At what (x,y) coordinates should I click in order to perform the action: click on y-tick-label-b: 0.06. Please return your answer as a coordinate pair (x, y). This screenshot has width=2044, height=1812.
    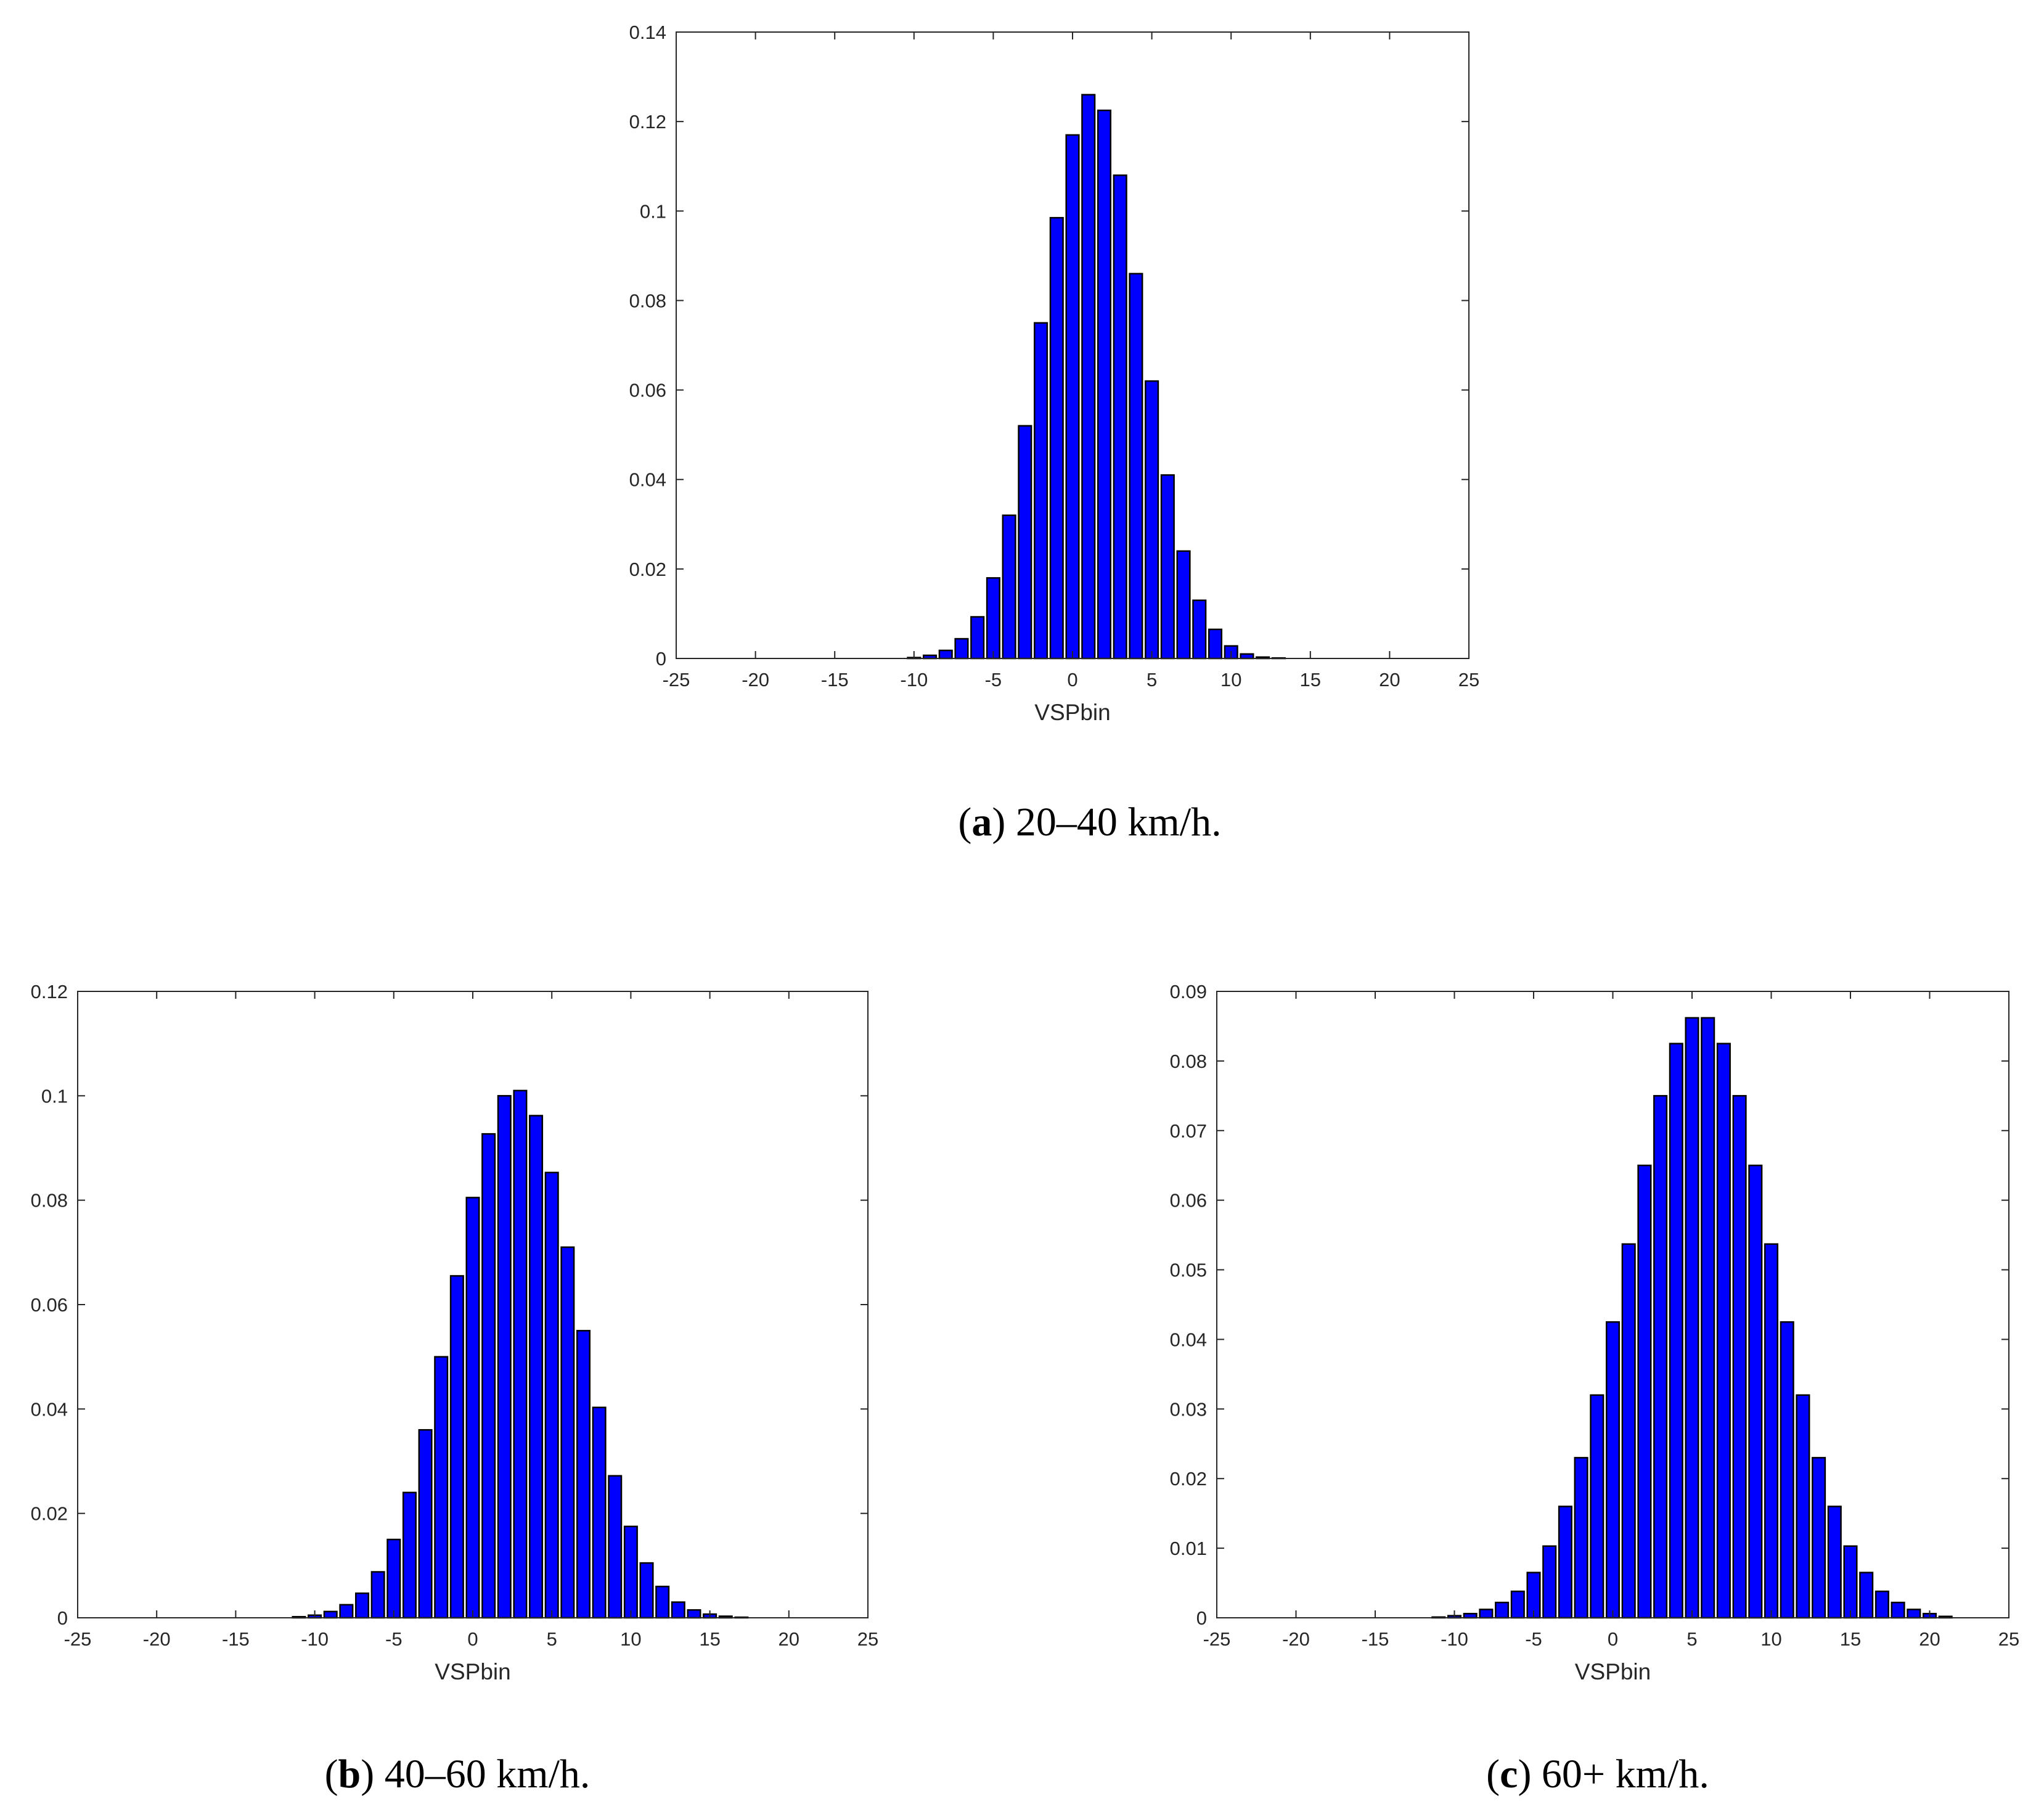
    Looking at the image, I should click on (50, 1305).